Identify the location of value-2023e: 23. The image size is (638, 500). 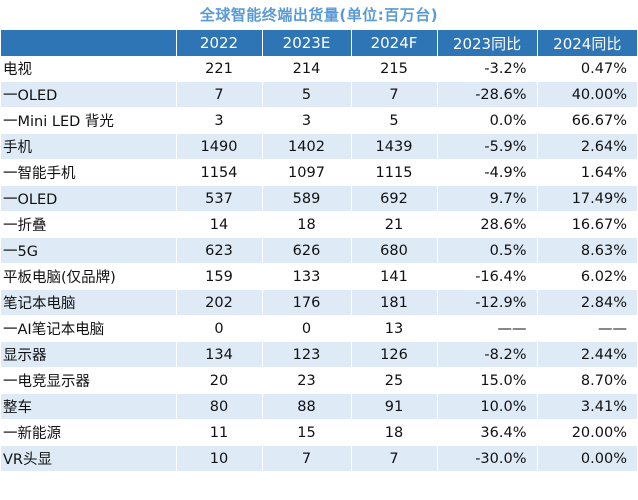
(307, 380).